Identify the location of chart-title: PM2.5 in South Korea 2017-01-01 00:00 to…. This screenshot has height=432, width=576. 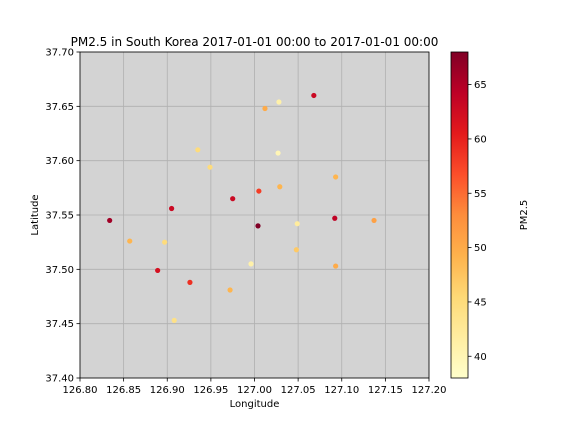
(255, 42).